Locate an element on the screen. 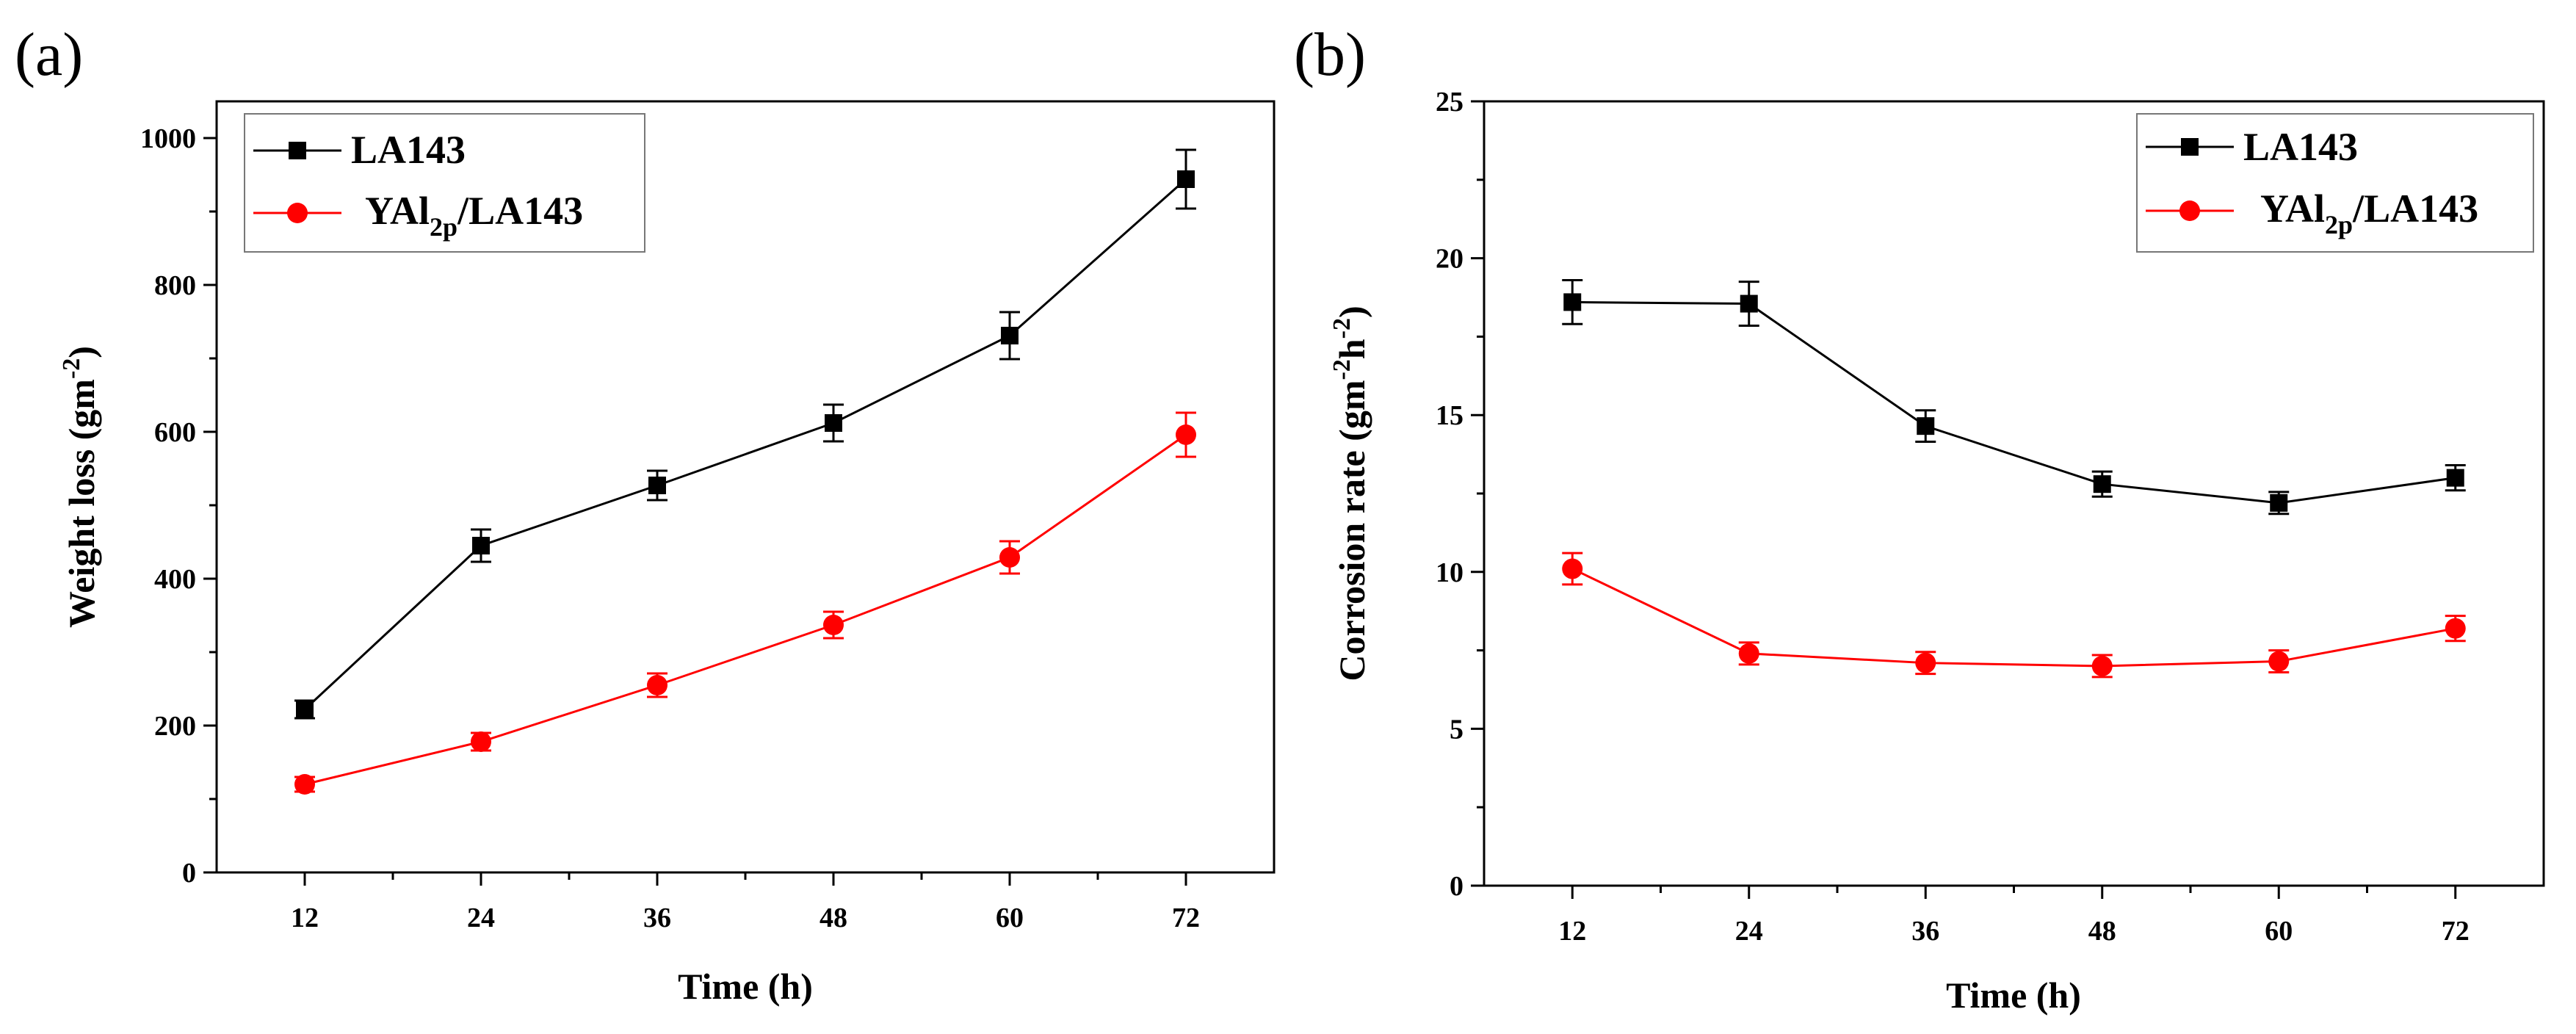 This screenshot has height=1034, width=2576. x-tick-label-b: 48 is located at coordinates (2102, 931).